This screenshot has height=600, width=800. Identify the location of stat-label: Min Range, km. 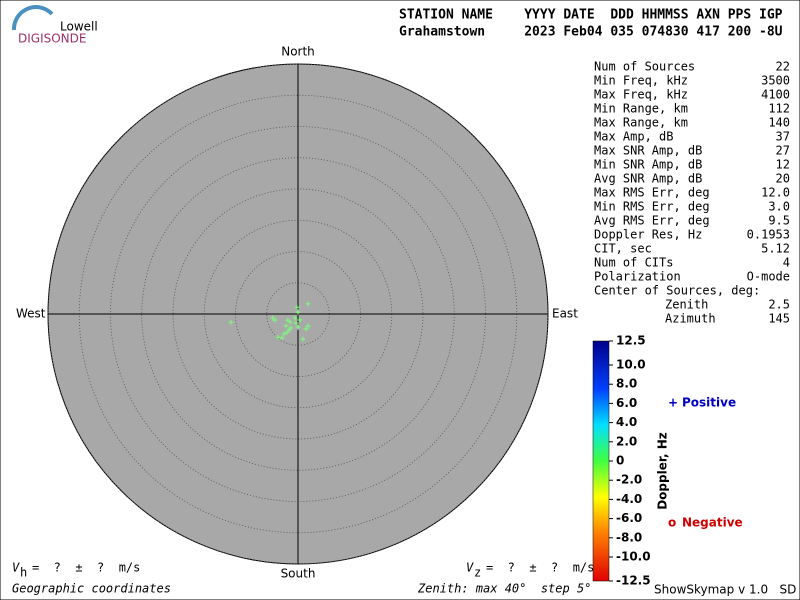
(641, 109).